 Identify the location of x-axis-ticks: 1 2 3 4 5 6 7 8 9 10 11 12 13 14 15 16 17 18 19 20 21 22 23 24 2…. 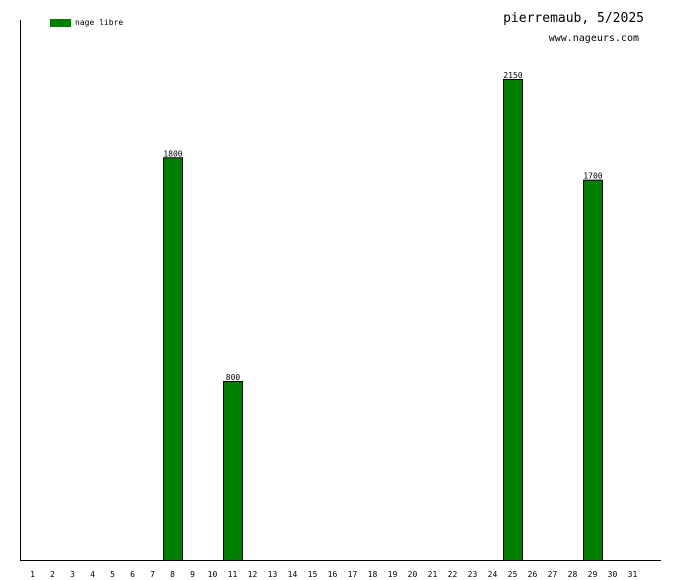
(333, 574).